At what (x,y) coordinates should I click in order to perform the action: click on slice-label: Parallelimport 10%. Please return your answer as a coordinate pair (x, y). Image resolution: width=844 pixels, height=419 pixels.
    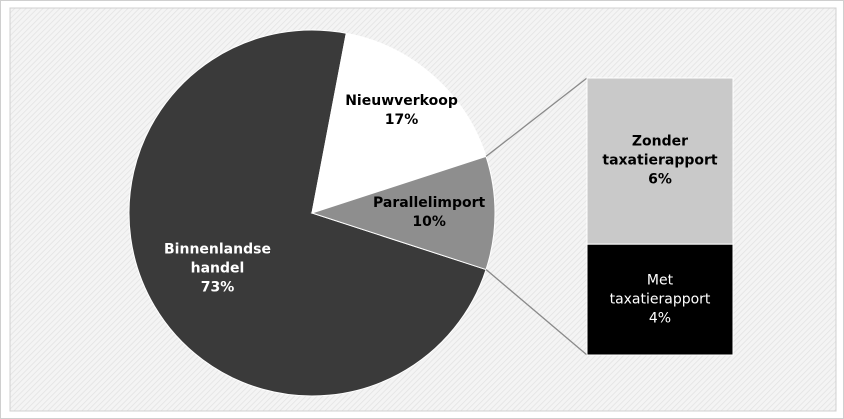
    Looking at the image, I should click on (429, 213).